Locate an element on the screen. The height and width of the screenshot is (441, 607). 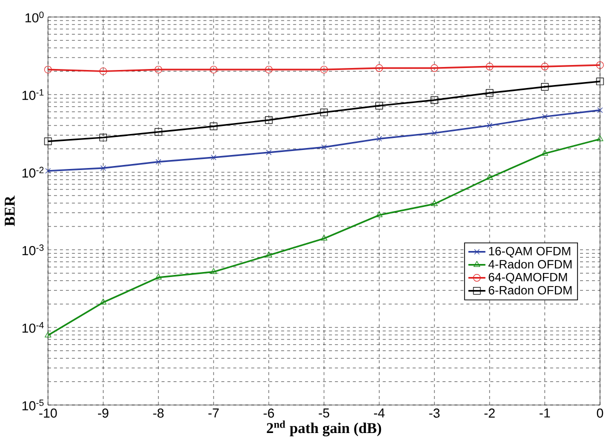
y-tick-label: 10$^{0}$ is located at coordinates (35, 17).